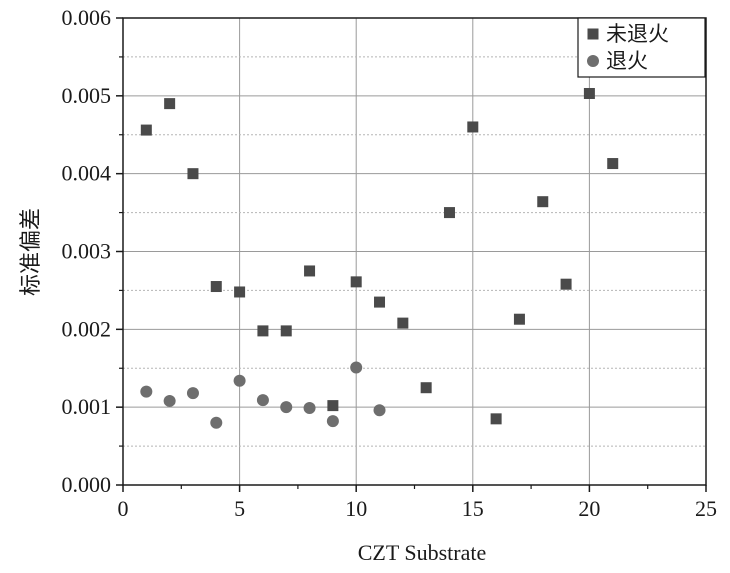 This screenshot has width=730, height=573. Describe the element at coordinates (87, 328) in the screenshot. I see `y-tick-label: 0.002` at that location.